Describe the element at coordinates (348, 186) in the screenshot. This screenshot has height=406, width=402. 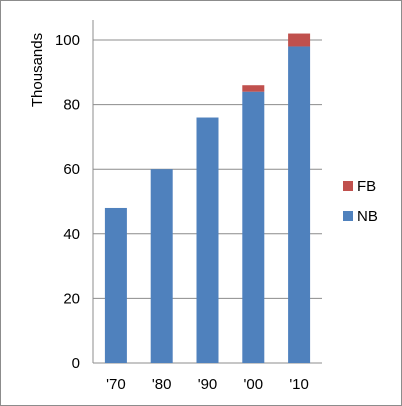
I see `legend-swatch-fb` at that location.